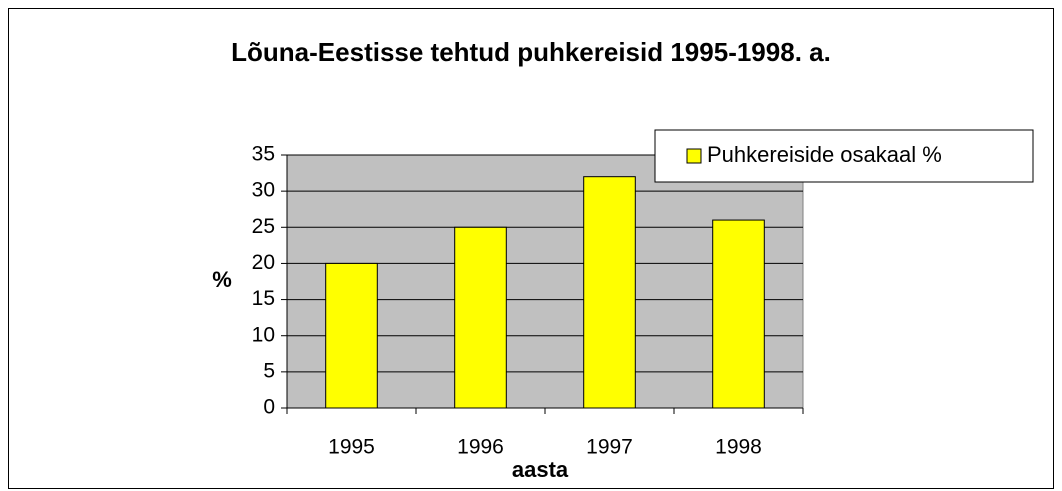  I want to click on y-tick-label: 25, so click(263, 226).